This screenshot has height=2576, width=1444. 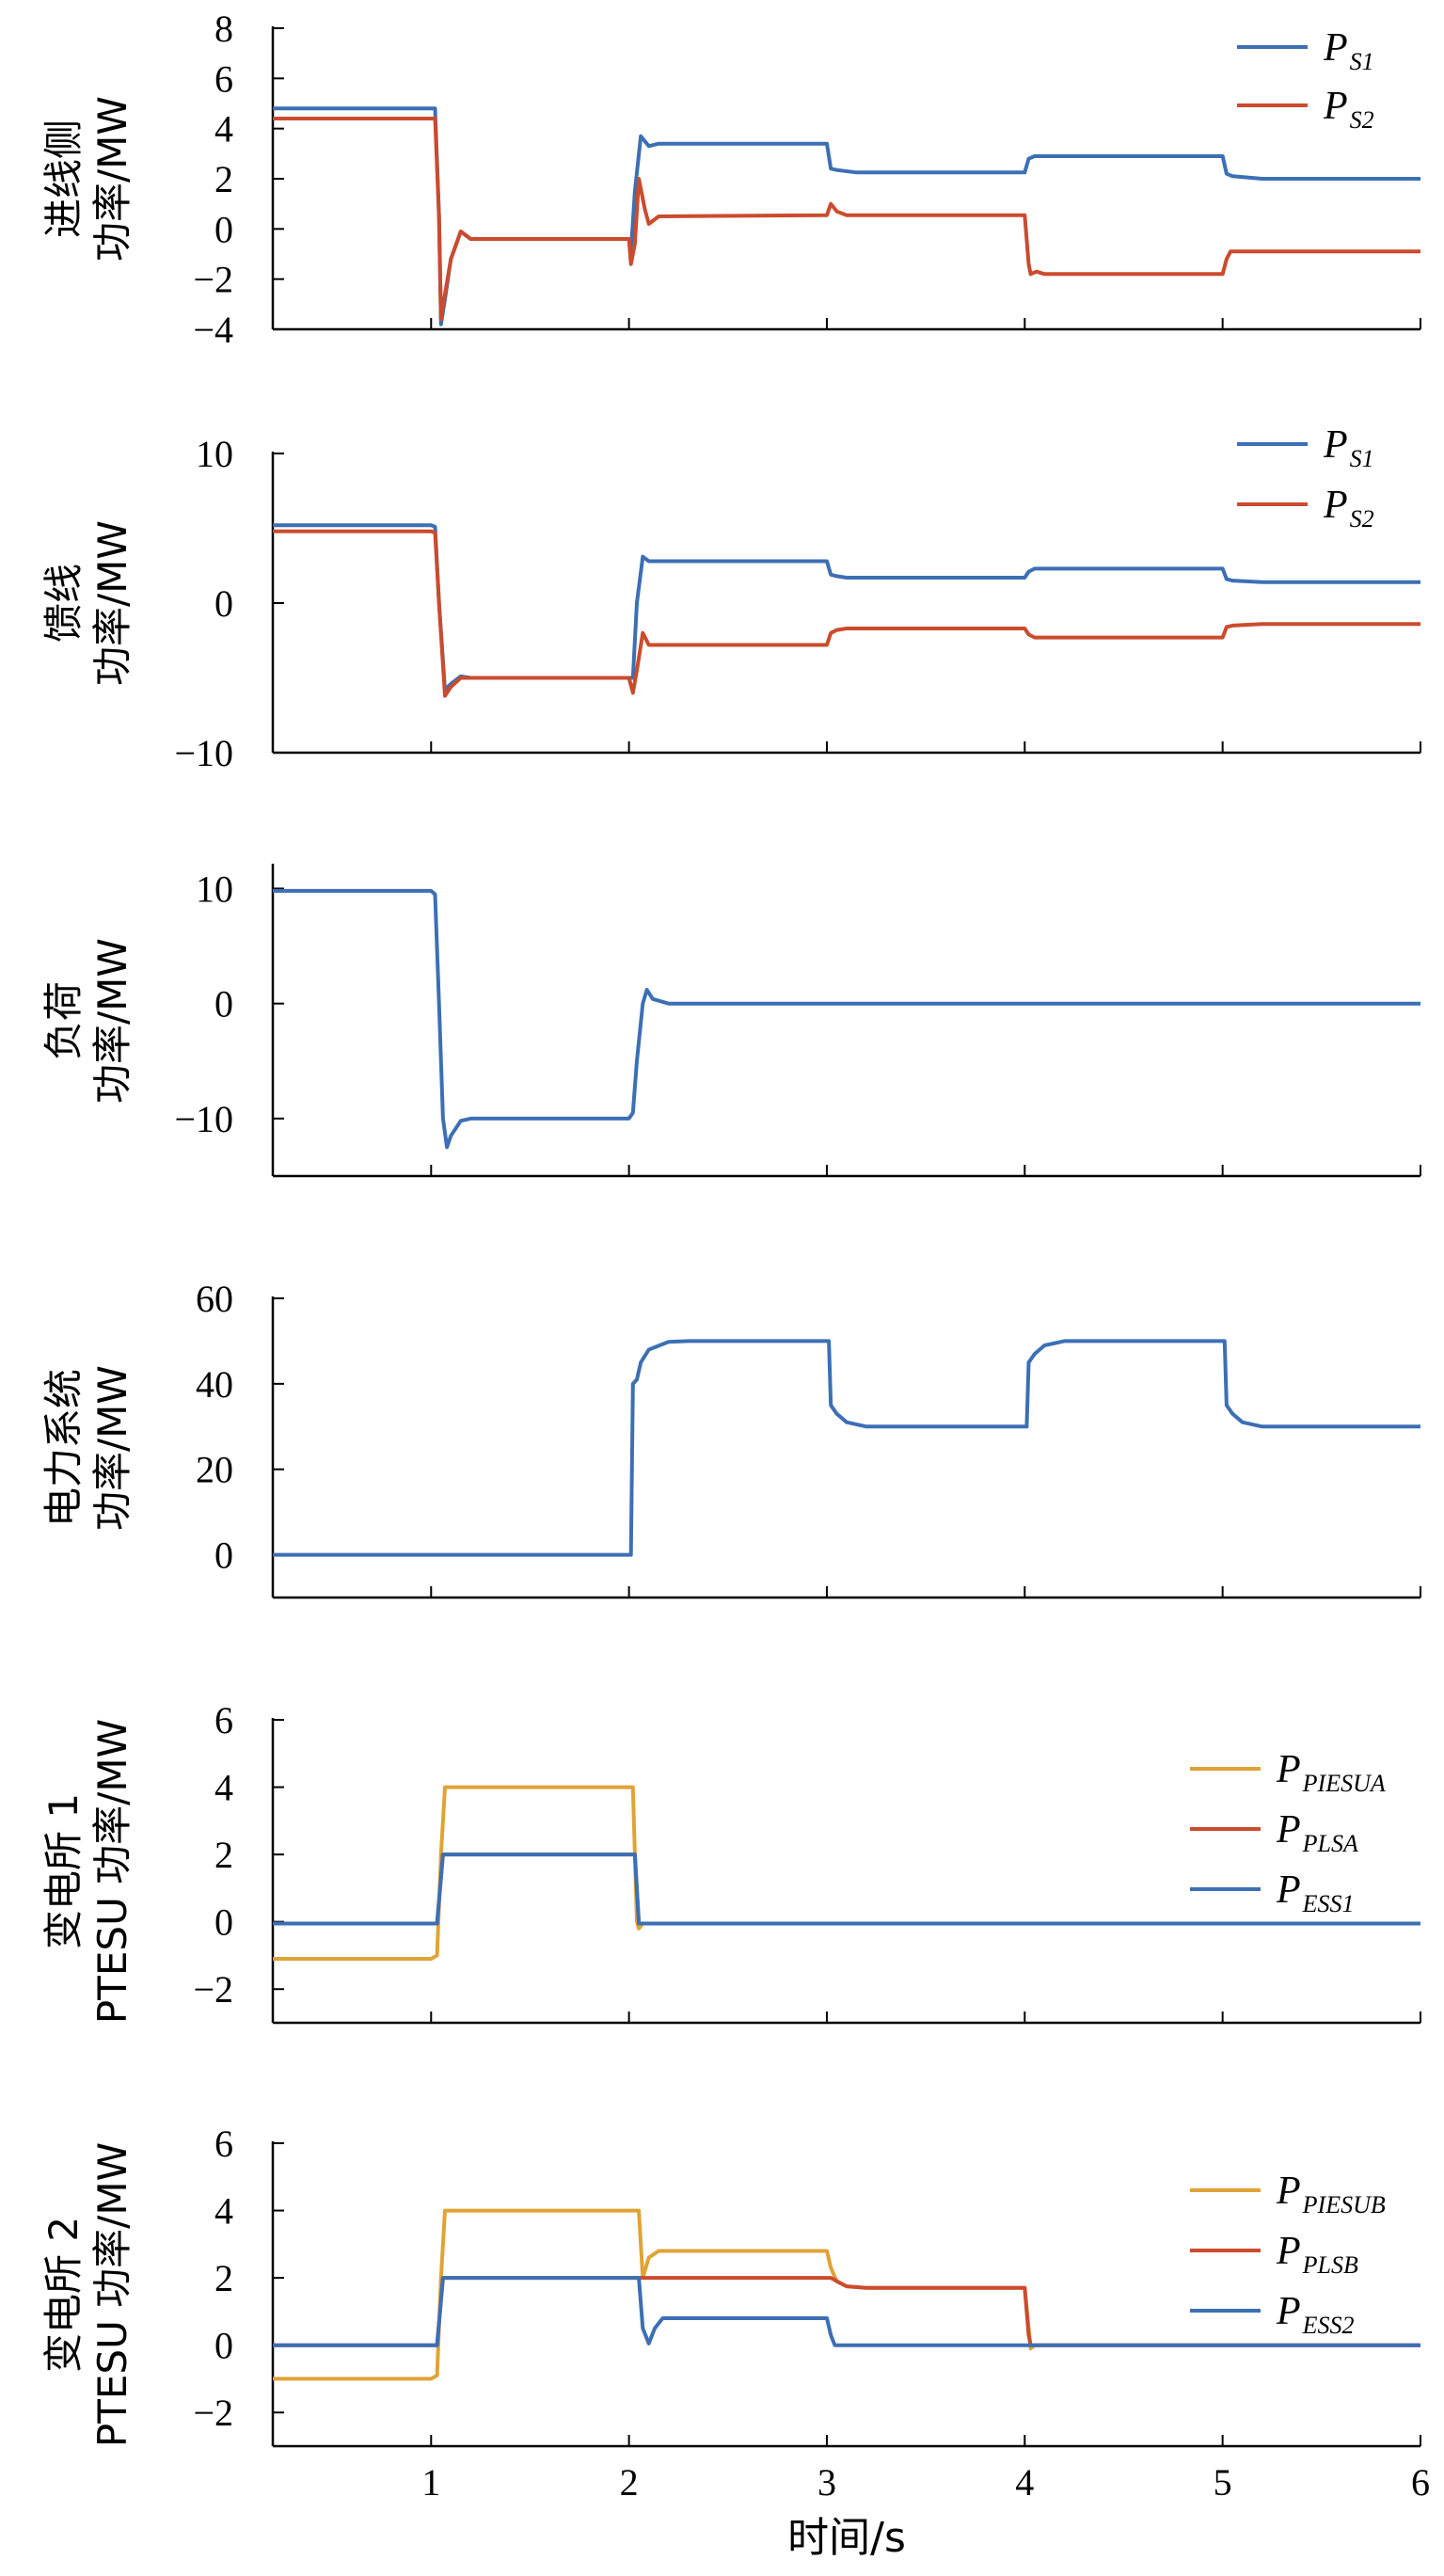 What do you see at coordinates (1223, 2482) in the screenshot?
I see `x-tick-label: 5` at bounding box center [1223, 2482].